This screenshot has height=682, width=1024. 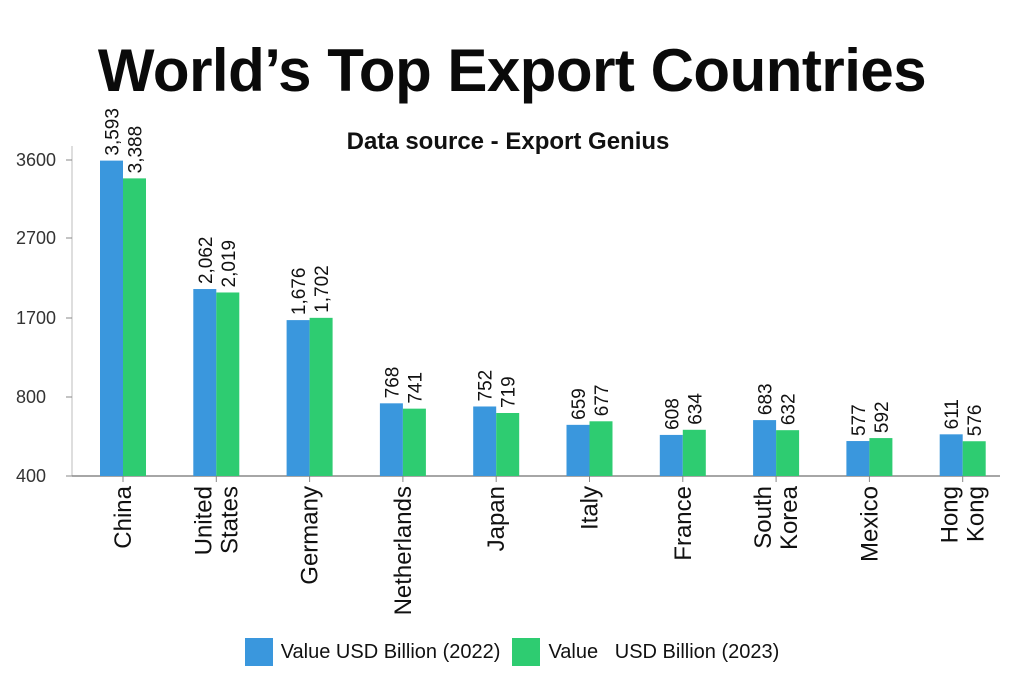 What do you see at coordinates (789, 517) in the screenshot?
I see `x-tick-label: Korea` at bounding box center [789, 517].